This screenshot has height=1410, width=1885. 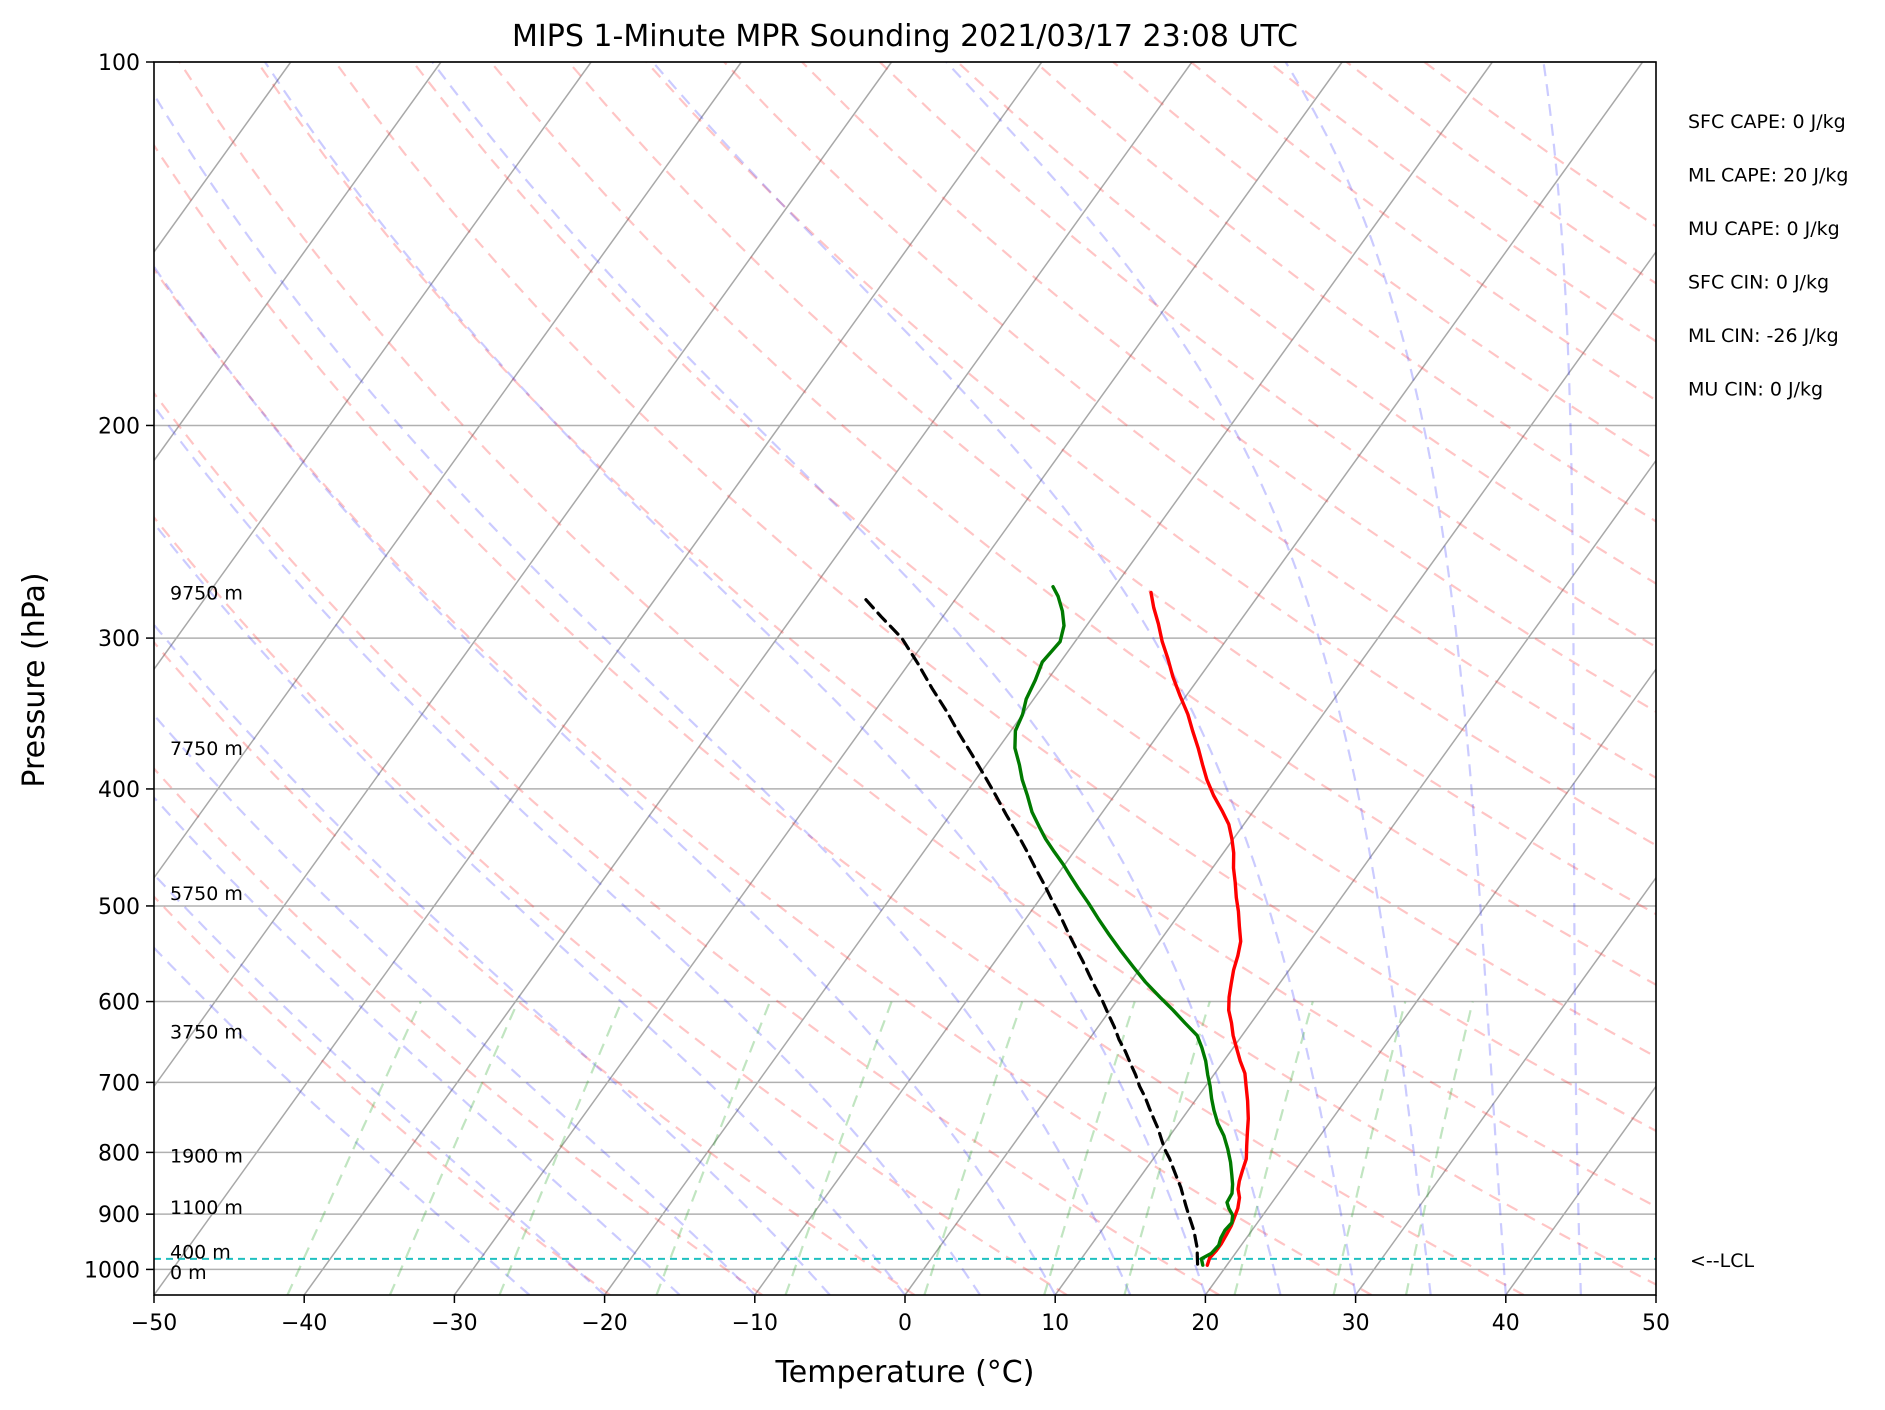 What do you see at coordinates (454, 1323) in the screenshot?
I see `x-tick-label: −30` at bounding box center [454, 1323].